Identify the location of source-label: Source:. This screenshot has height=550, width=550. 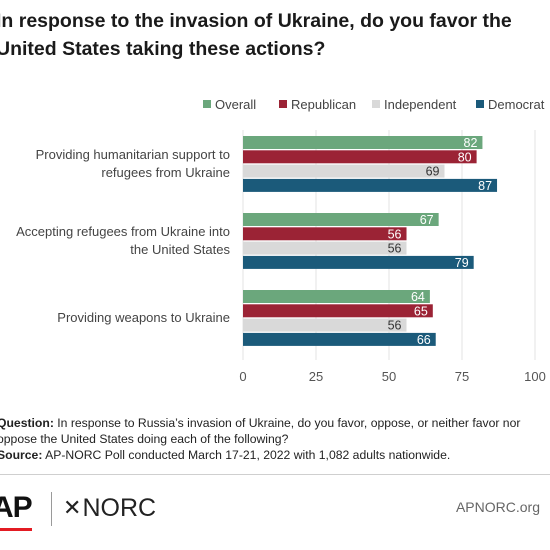
(21, 455).